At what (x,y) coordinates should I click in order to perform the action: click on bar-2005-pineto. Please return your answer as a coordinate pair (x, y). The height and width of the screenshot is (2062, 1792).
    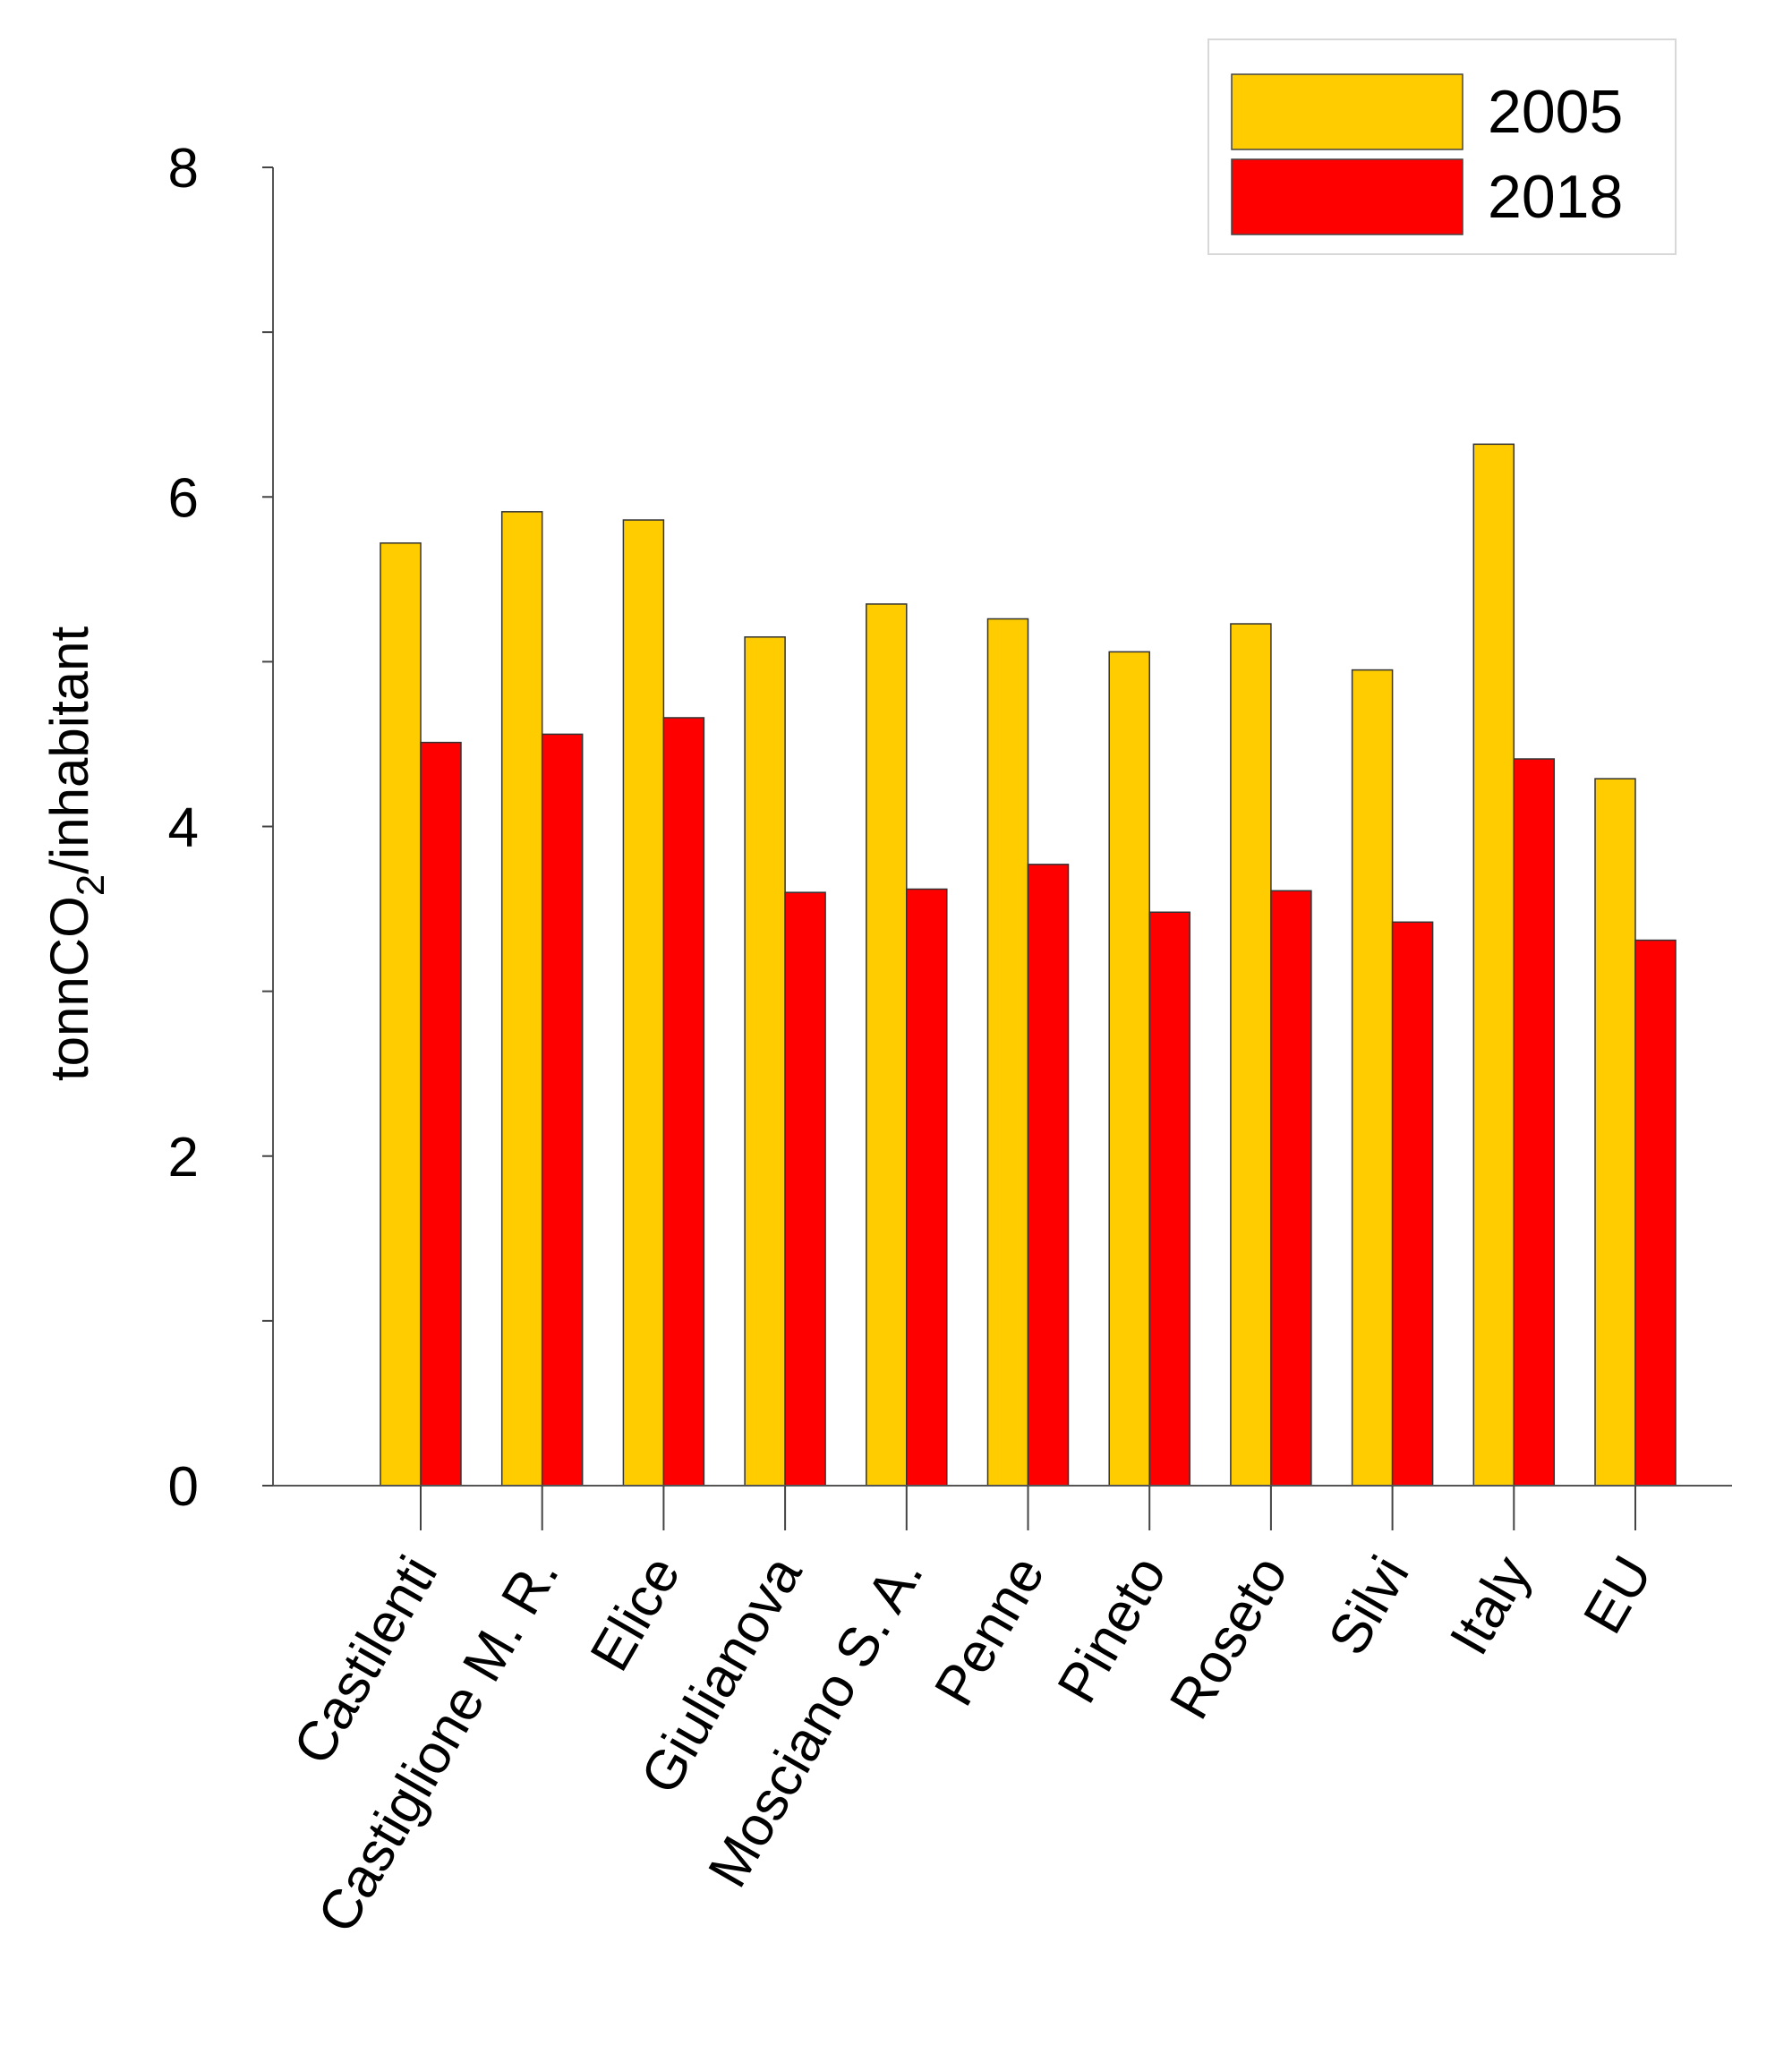
    Looking at the image, I should click on (1129, 1069).